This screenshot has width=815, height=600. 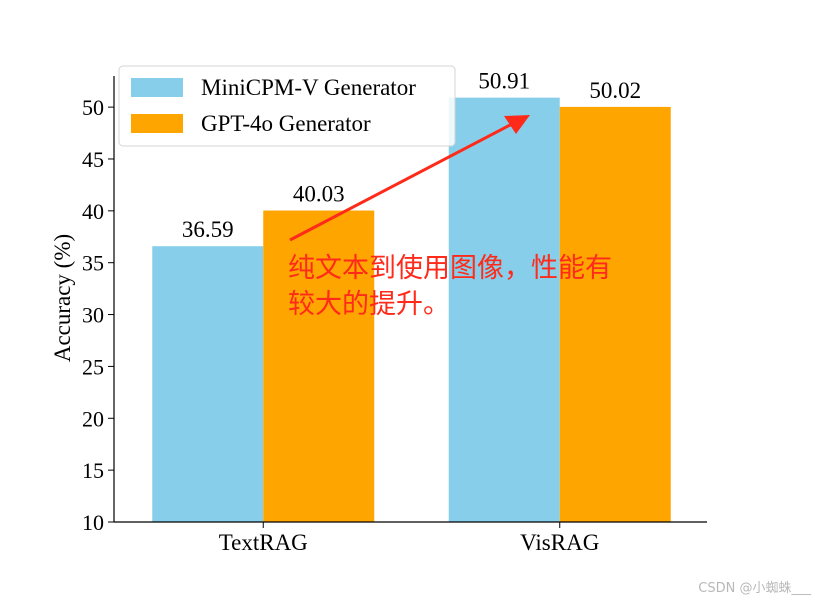 What do you see at coordinates (319, 194) in the screenshot?
I see `value-label-textrag-series-2: 40.03` at bounding box center [319, 194].